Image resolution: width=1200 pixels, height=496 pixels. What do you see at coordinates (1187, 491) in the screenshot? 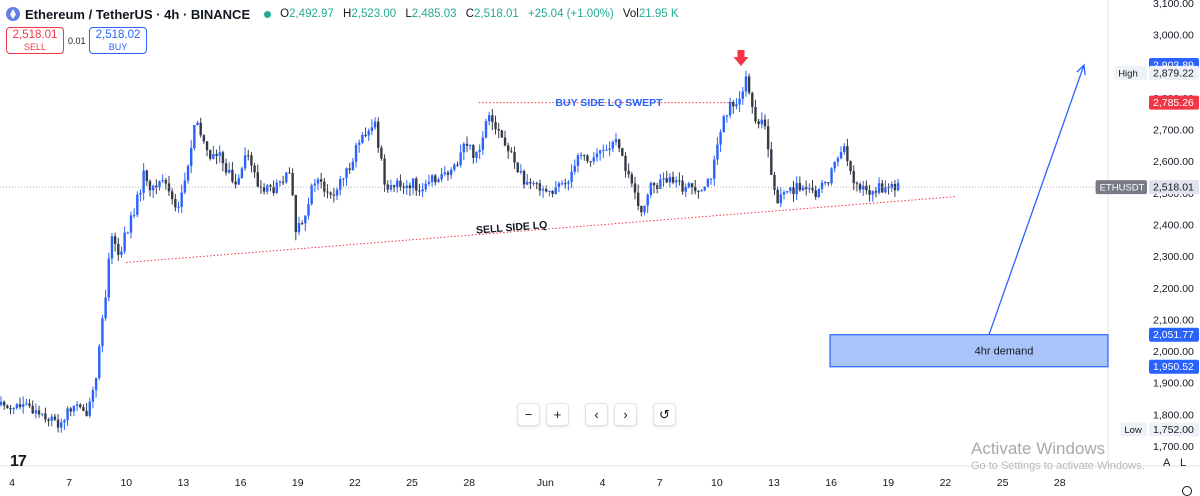
I see `settings-gear-icon` at bounding box center [1187, 491].